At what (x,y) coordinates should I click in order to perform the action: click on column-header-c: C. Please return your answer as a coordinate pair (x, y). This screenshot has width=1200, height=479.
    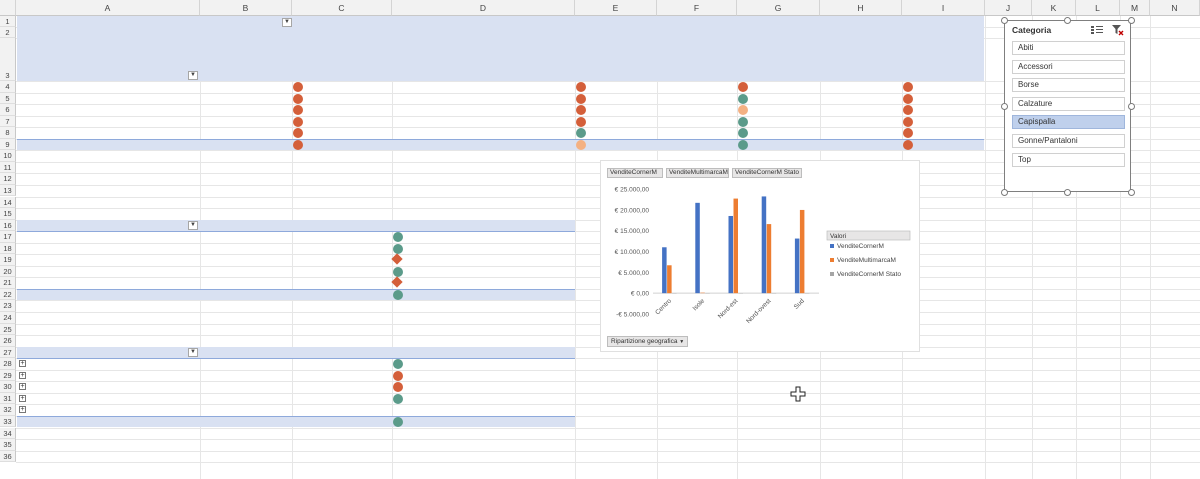
    Looking at the image, I should click on (342, 8).